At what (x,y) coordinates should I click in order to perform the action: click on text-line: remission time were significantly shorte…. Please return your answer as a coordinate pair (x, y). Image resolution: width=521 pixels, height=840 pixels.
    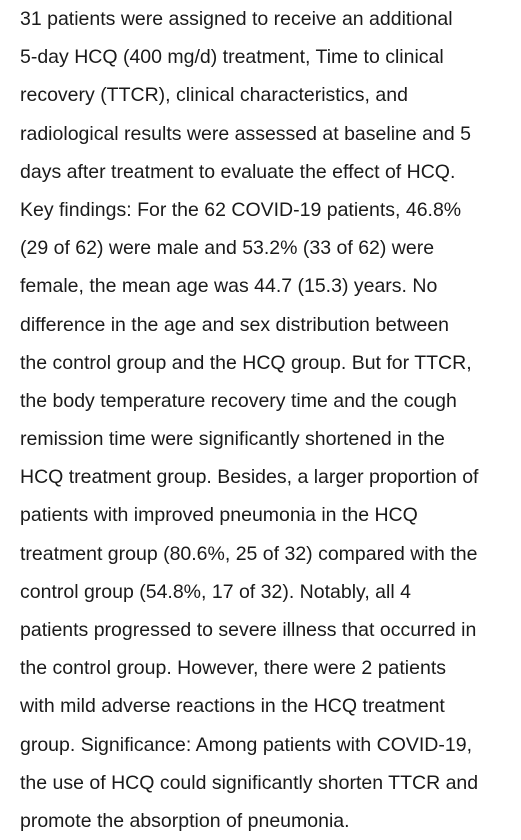
    Looking at the image, I should click on (232, 439).